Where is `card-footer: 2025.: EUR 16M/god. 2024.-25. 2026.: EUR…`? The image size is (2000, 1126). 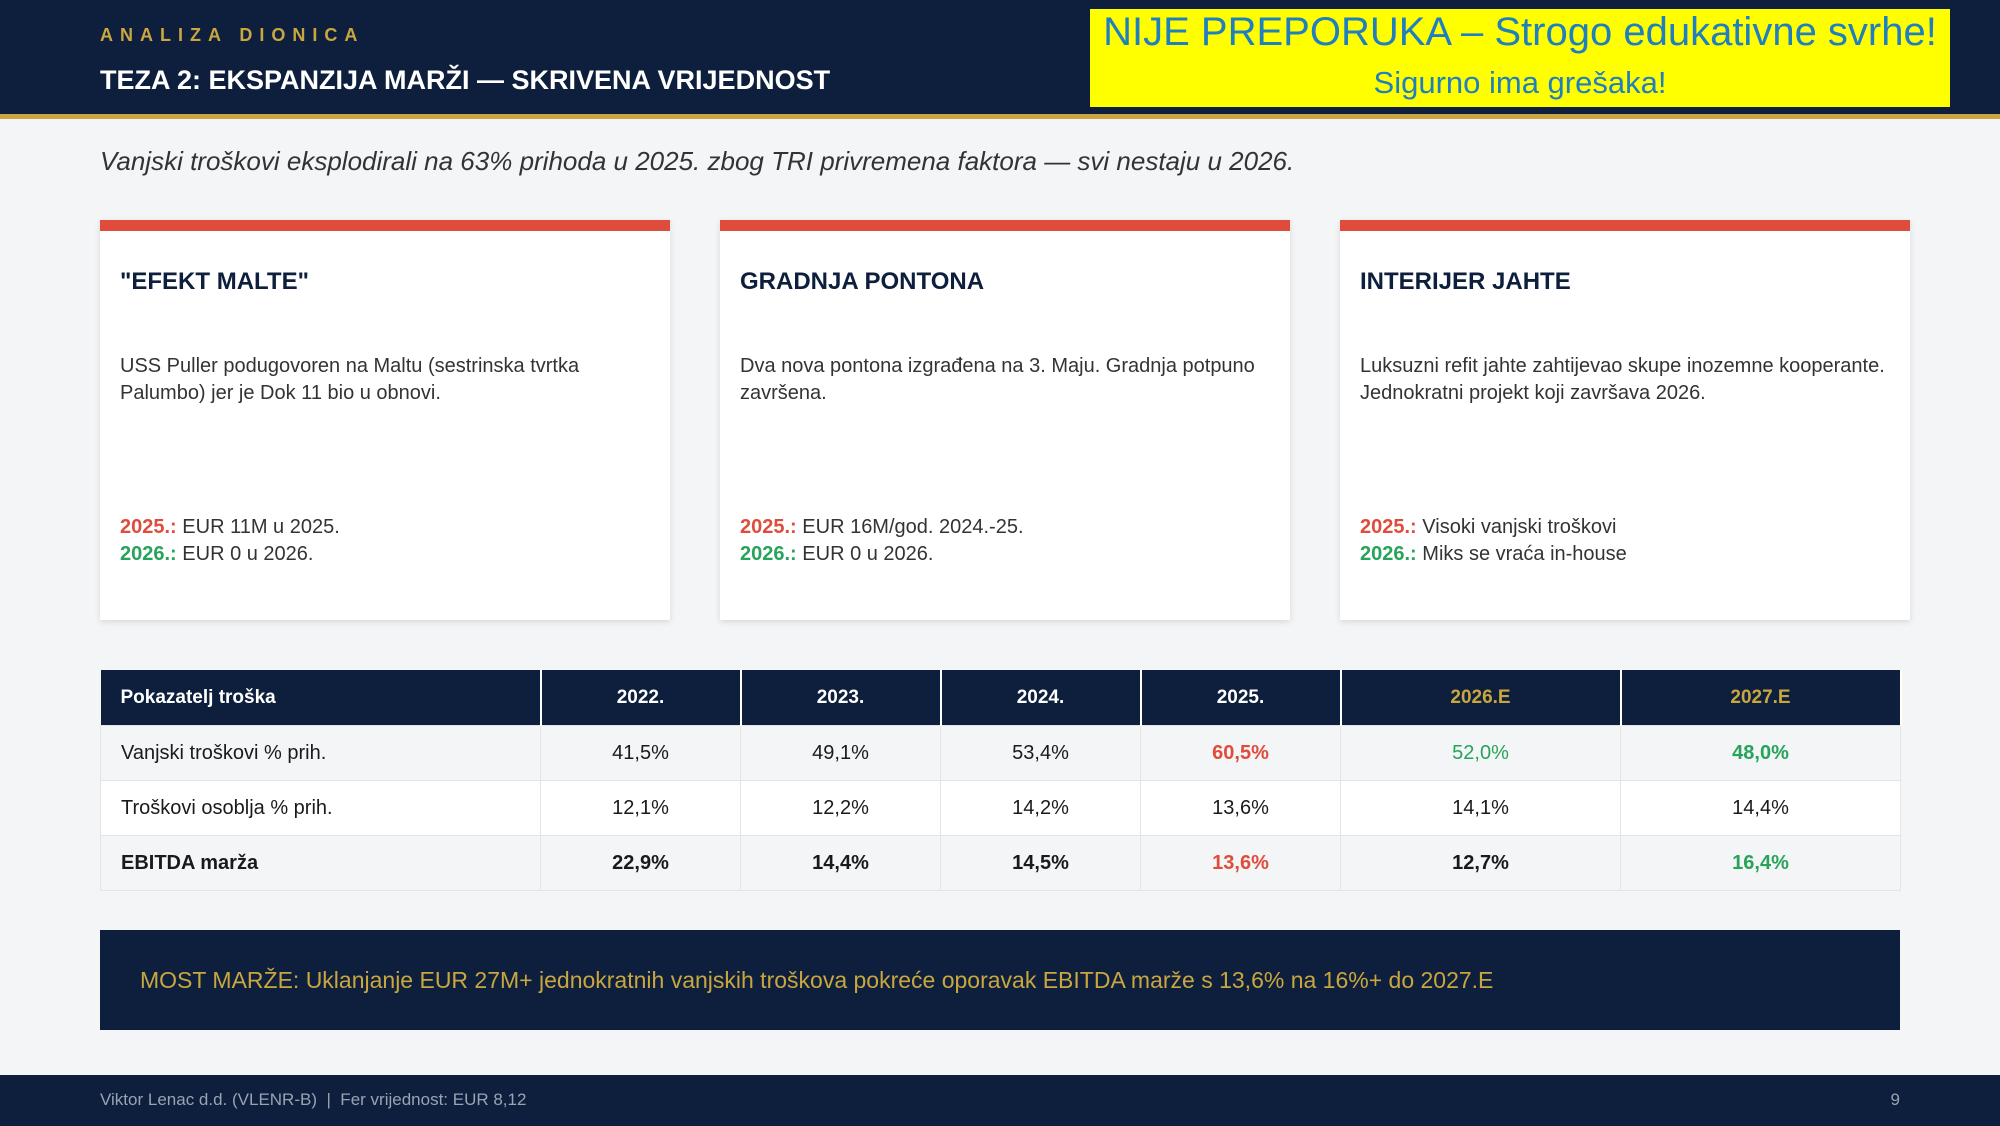 card-footer: 2025.: EUR 16M/god. 2024.-25. 2026.: EUR… is located at coordinates (882, 541).